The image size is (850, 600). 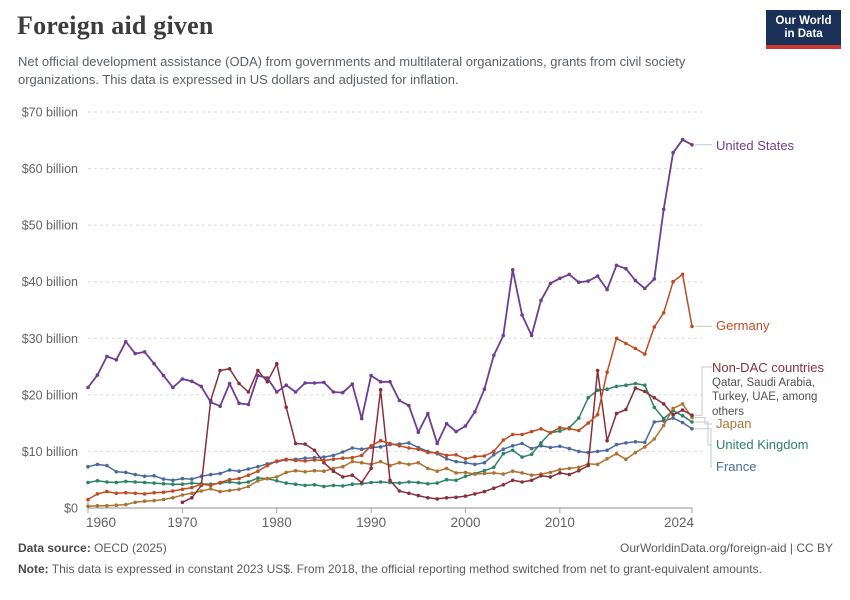 What do you see at coordinates (743, 325) in the screenshot?
I see `series-label-germany: Germany` at bounding box center [743, 325].